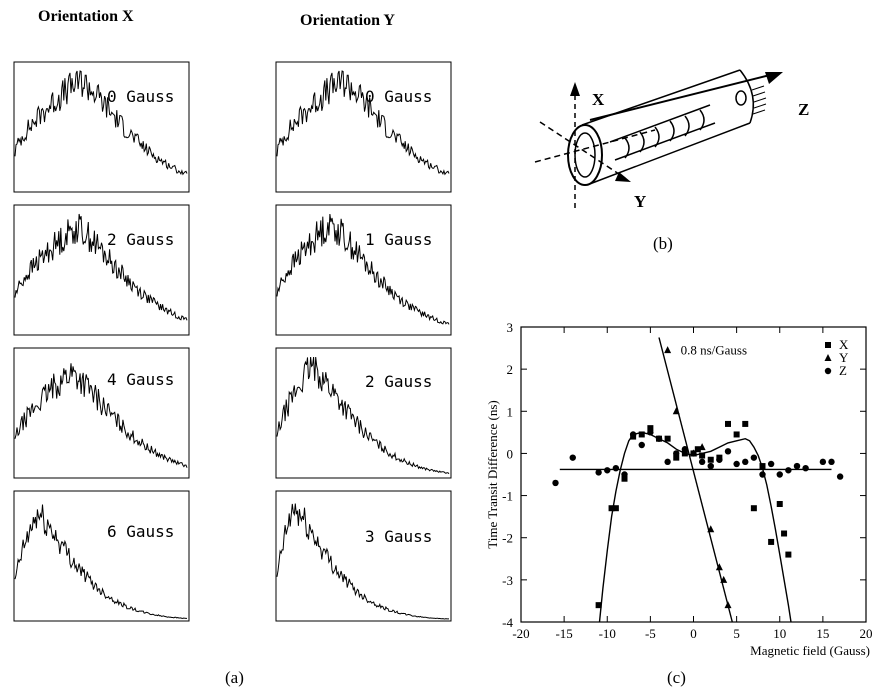 The image size is (878, 694). Describe the element at coordinates (698, 458) in the screenshot. I see `series-z` at that location.